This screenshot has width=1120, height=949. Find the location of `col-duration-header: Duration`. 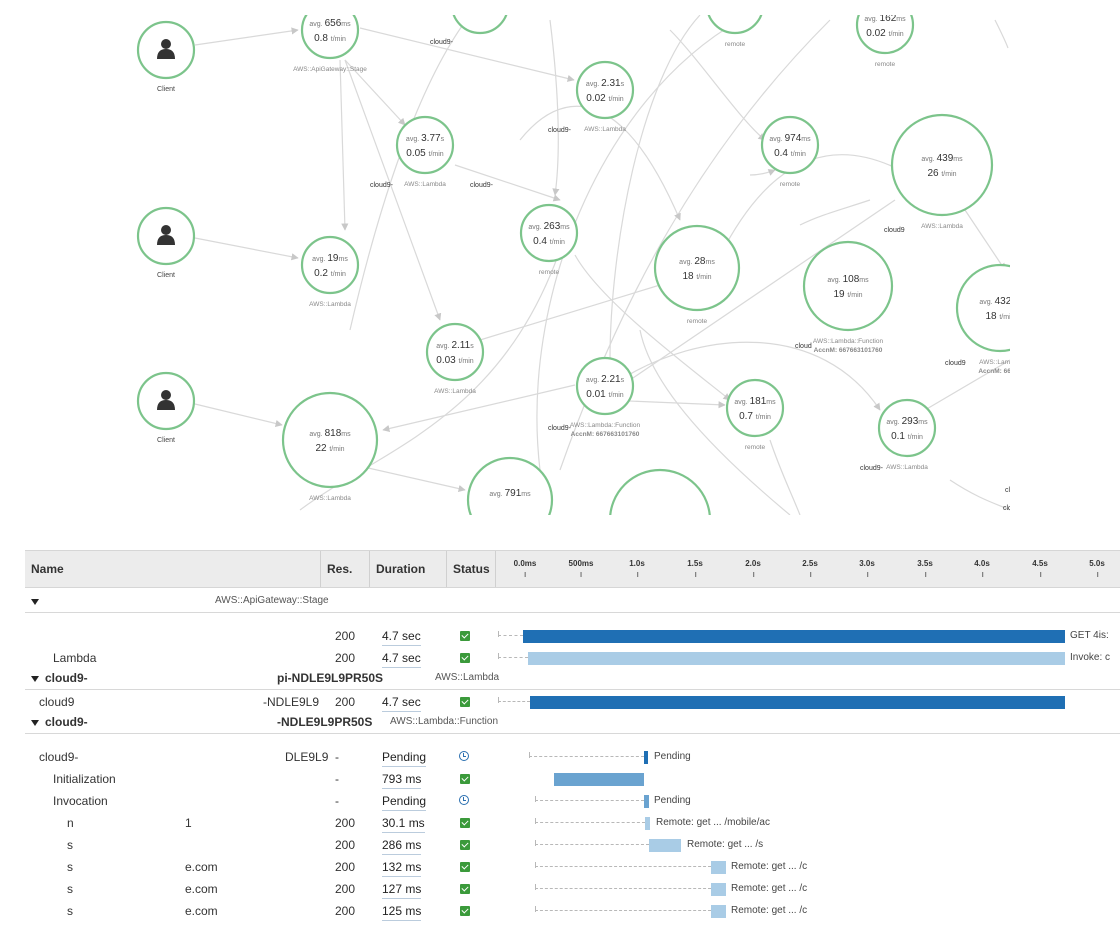

col-duration-header: Duration is located at coordinates (407, 569).